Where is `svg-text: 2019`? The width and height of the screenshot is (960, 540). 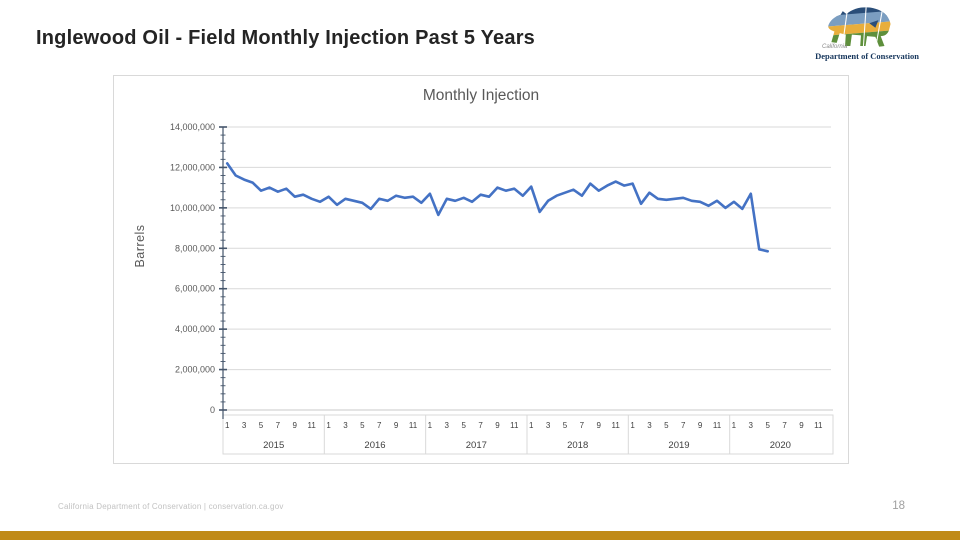 svg-text: 2019 is located at coordinates (678, 445).